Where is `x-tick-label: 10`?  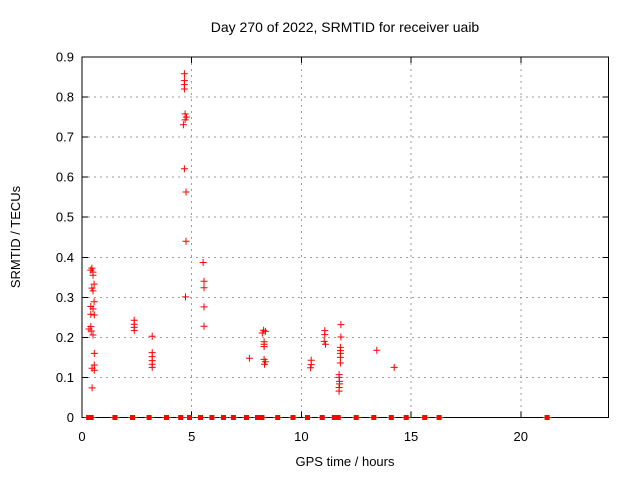
x-tick-label: 10 is located at coordinates (301, 436).